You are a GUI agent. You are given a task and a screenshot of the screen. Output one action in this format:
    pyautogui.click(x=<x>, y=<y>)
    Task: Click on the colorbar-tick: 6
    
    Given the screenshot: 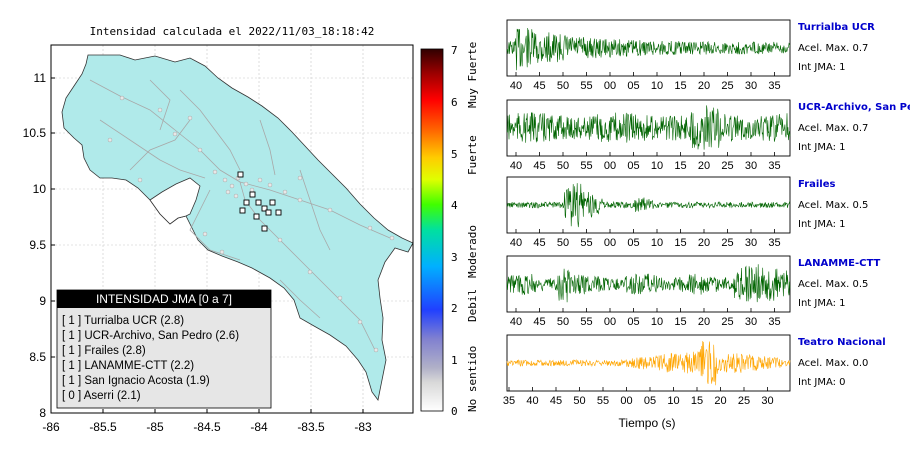 What is the action you would take?
    pyautogui.click(x=454, y=102)
    